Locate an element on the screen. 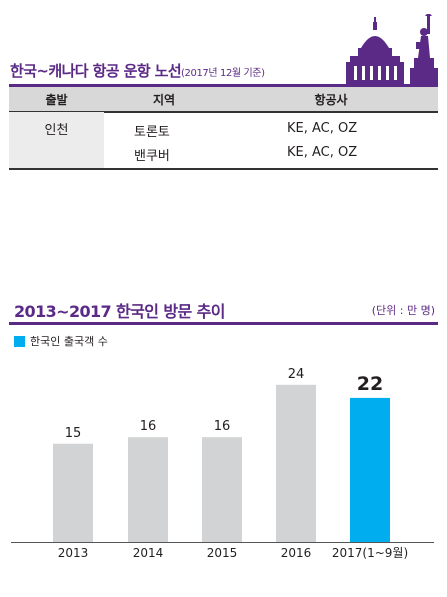 The width and height of the screenshot is (447, 597). legend-label: 한국인 출국객 수 is located at coordinates (69, 341).